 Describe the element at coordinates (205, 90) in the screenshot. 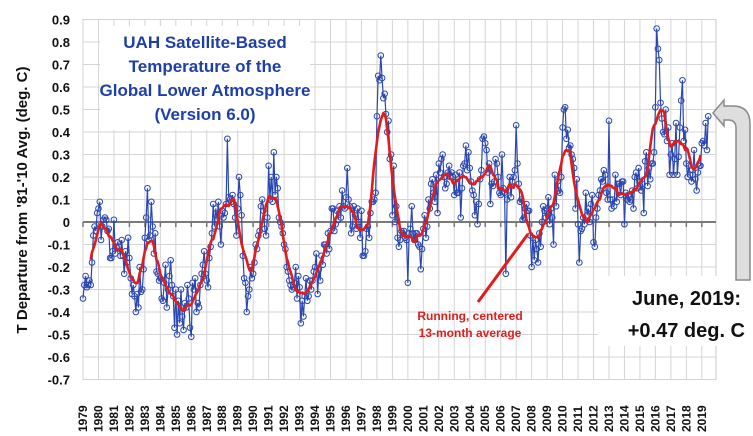

I see `title-line-3: Global Lower Atmosphere` at that location.